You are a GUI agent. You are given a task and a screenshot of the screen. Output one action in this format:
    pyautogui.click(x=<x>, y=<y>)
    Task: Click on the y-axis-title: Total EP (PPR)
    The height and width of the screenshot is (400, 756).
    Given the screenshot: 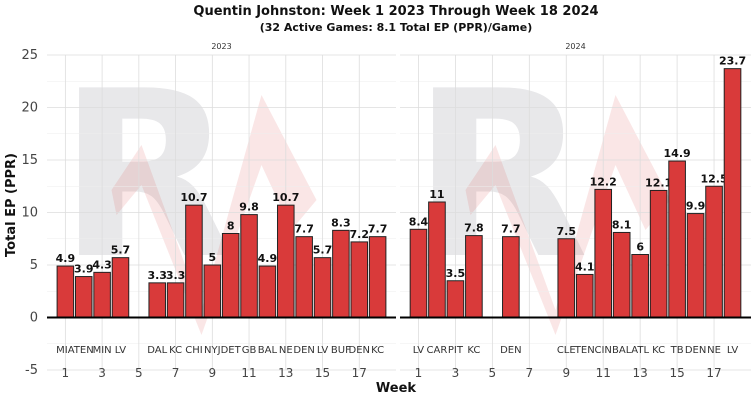 What is the action you would take?
    pyautogui.click(x=11, y=205)
    